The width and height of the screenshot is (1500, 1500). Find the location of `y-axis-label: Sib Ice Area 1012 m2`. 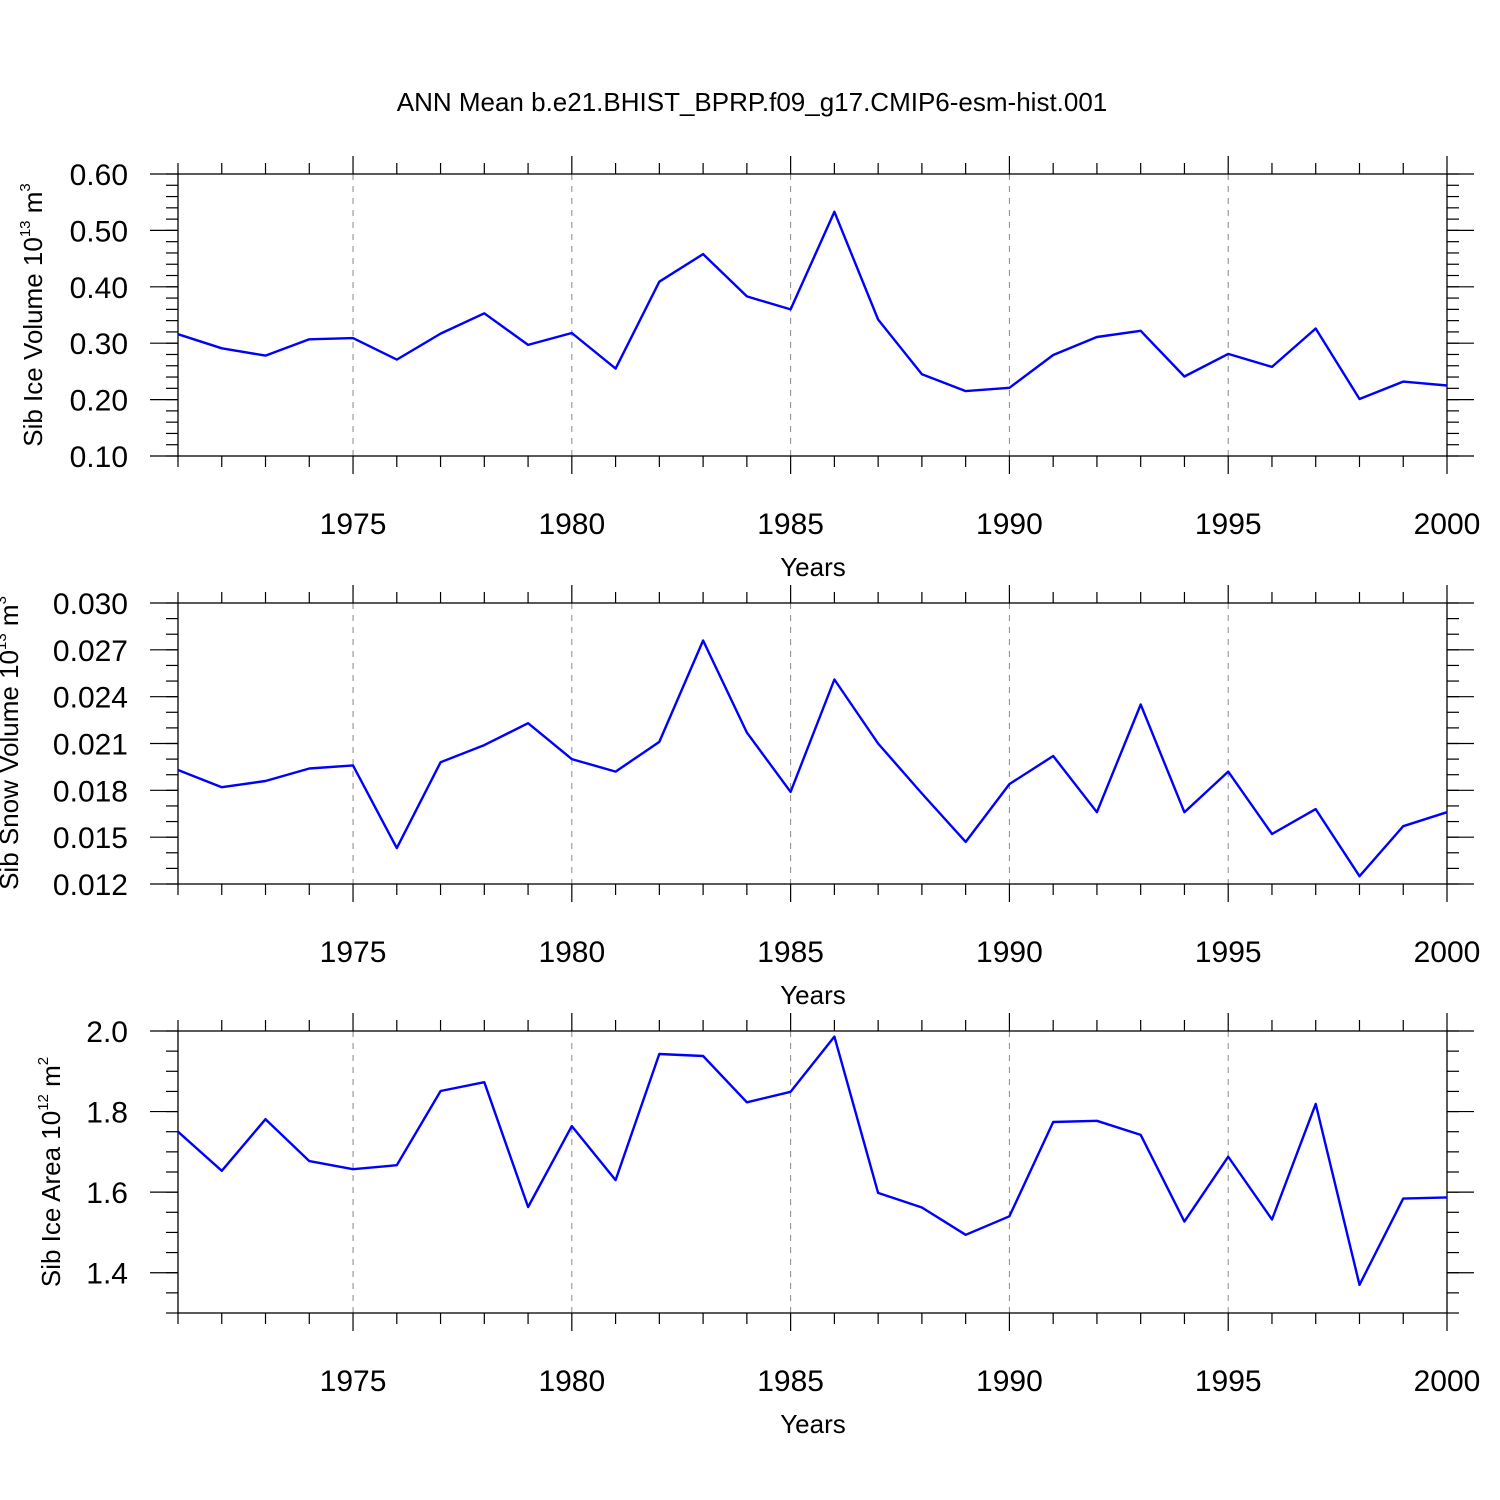

y-axis-label: Sib Ice Area 1012 m2 is located at coordinates (50, 1172).